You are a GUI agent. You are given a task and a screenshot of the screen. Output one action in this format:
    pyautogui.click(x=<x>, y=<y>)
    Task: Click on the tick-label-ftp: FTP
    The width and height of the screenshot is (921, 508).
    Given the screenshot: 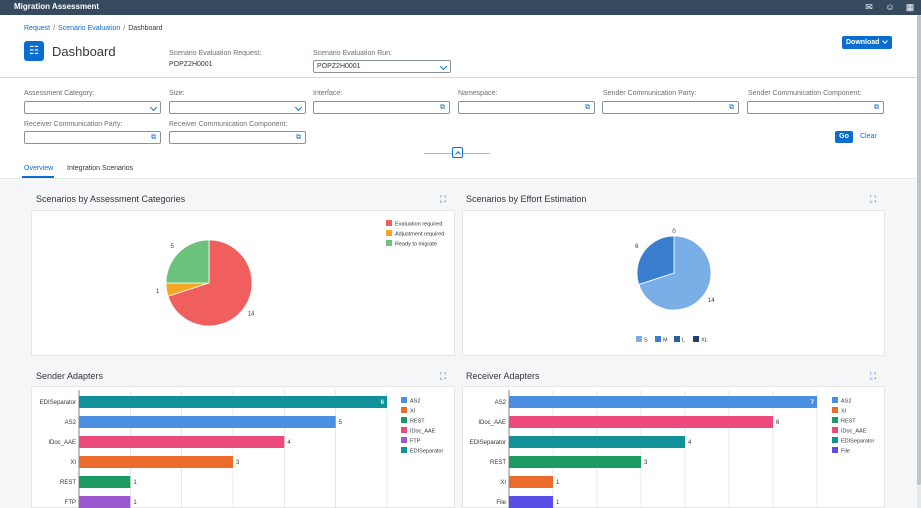 What is the action you would take?
    pyautogui.click(x=70, y=503)
    